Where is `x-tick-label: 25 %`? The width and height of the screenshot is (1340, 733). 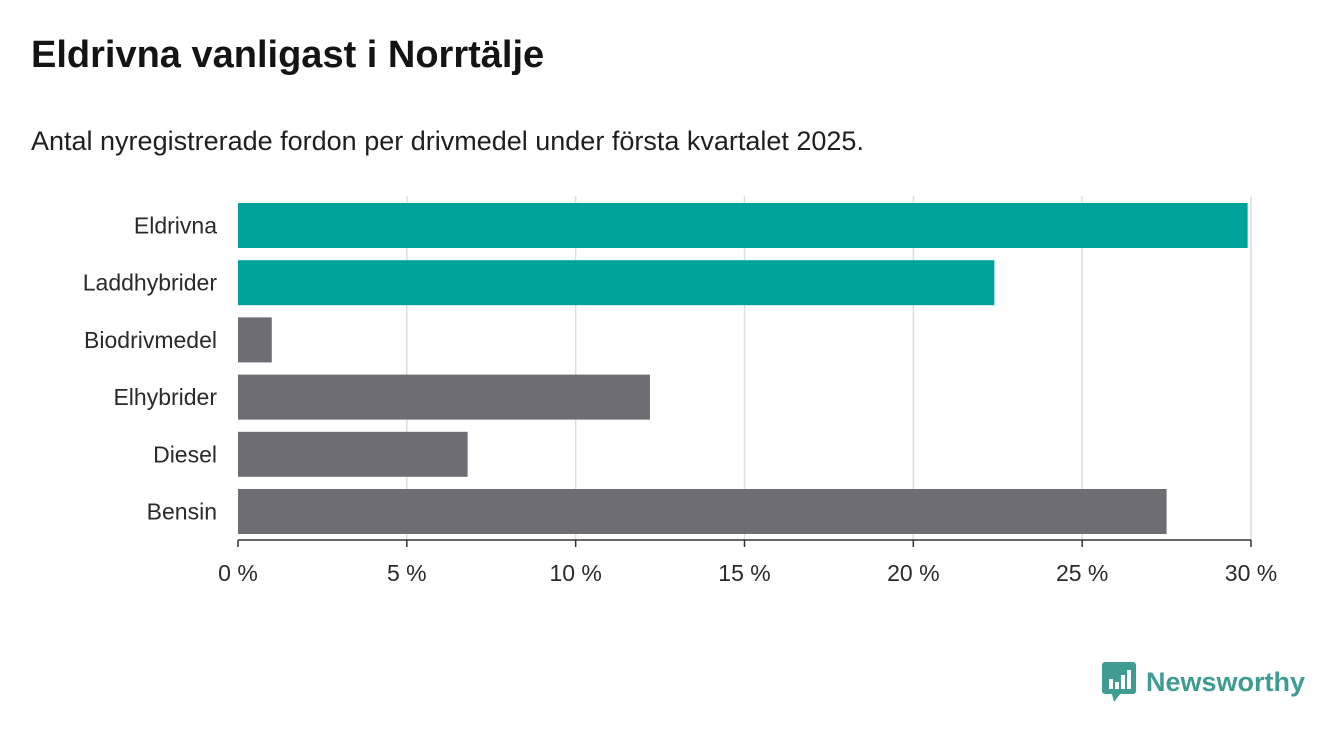 x-tick-label: 25 % is located at coordinates (1082, 573).